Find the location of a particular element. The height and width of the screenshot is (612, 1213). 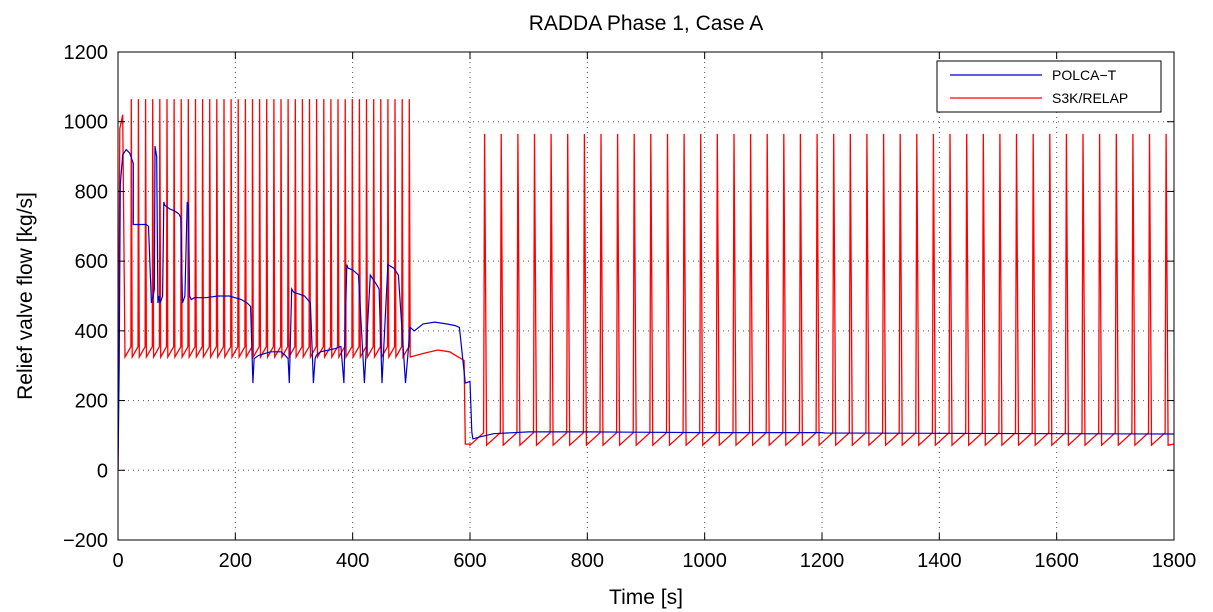

legend-box is located at coordinates (1049, 86).